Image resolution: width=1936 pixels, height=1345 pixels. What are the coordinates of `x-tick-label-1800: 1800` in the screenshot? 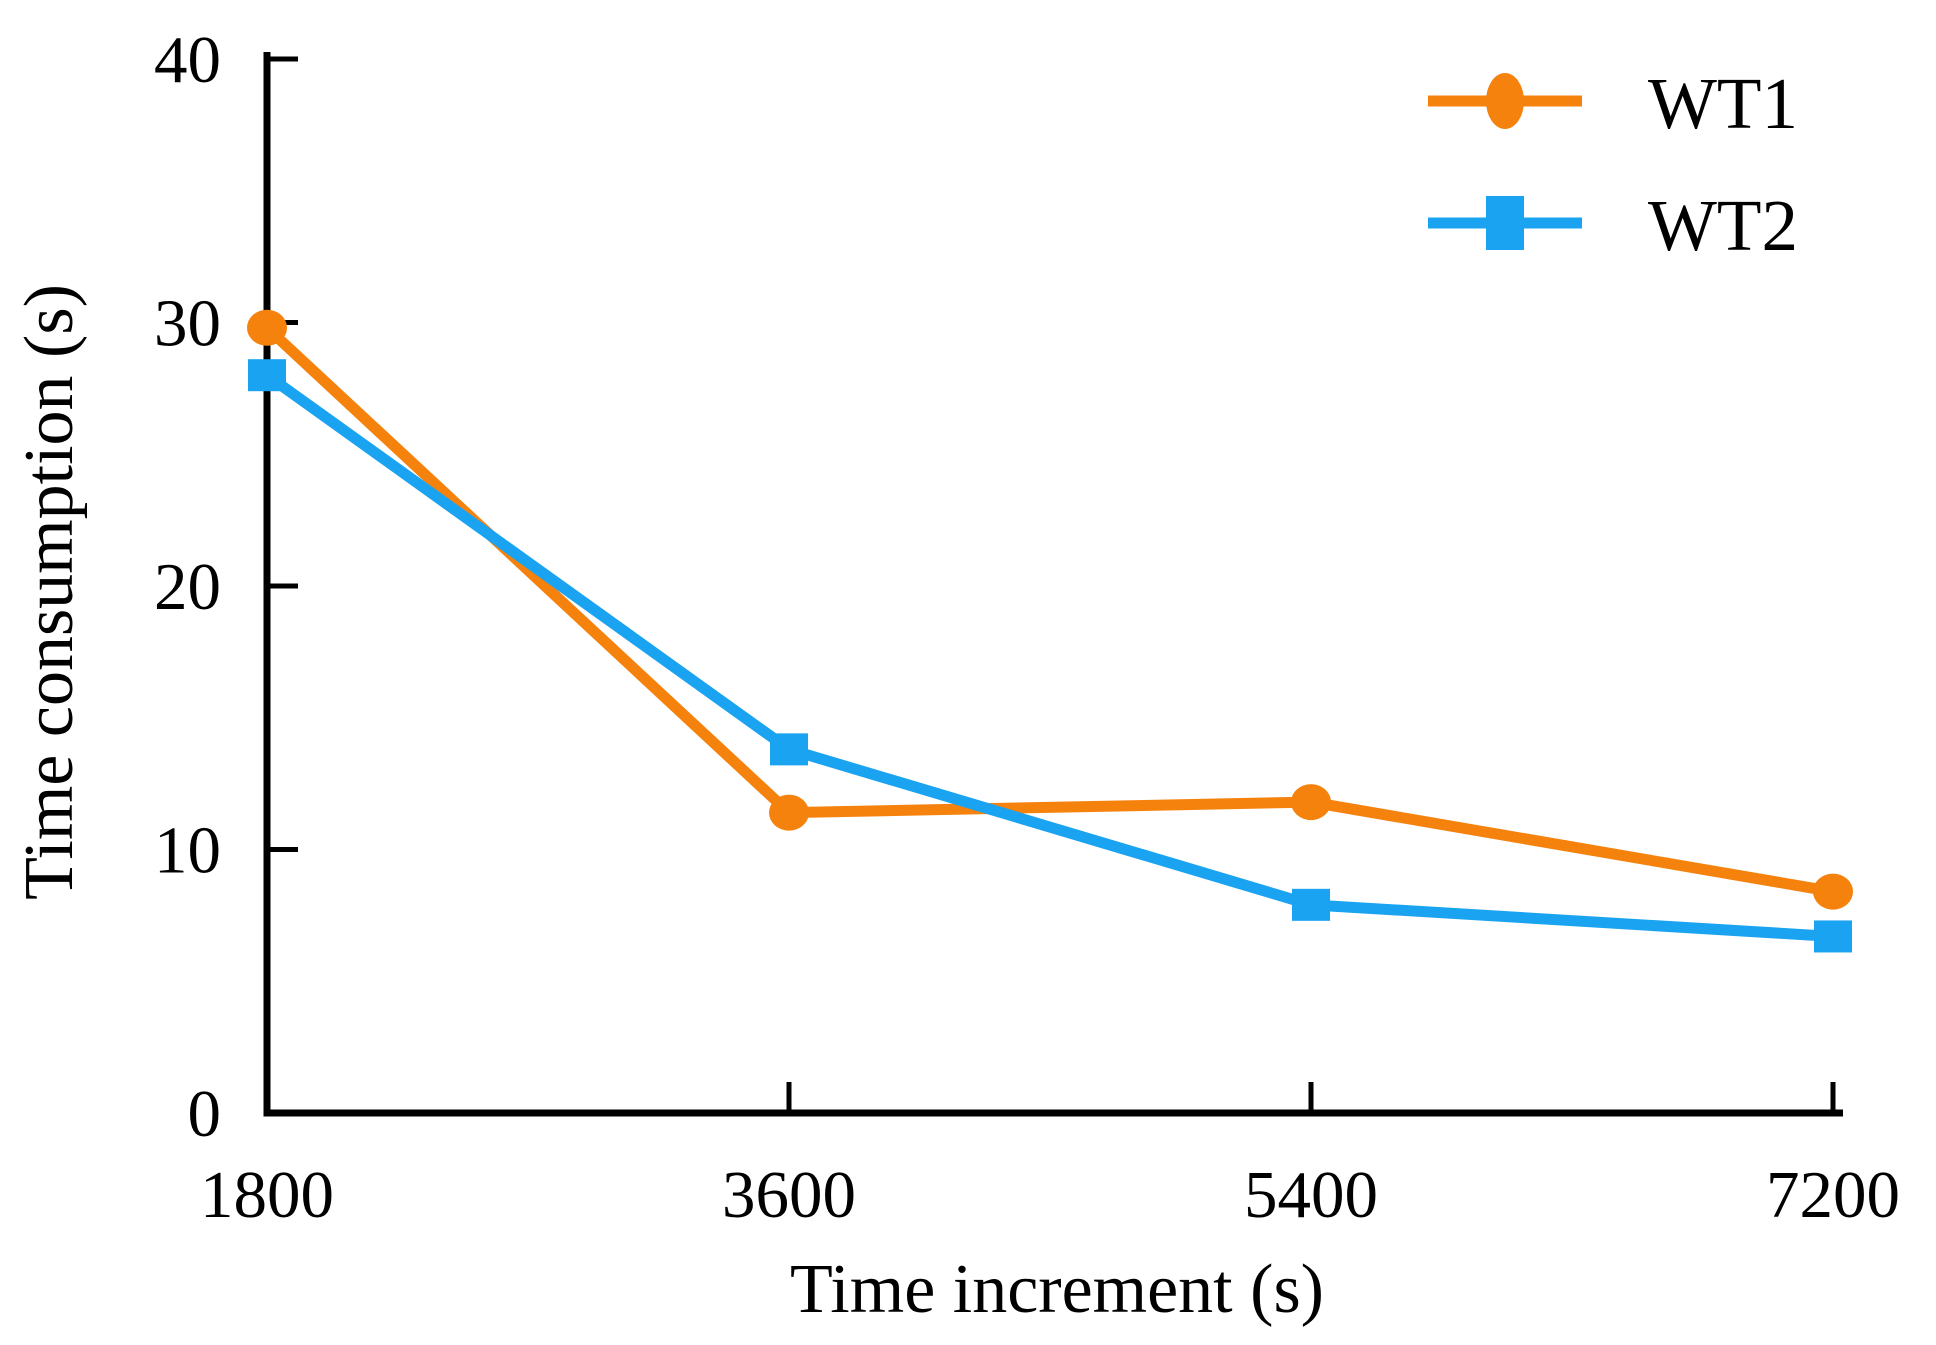 It's located at (267, 1195).